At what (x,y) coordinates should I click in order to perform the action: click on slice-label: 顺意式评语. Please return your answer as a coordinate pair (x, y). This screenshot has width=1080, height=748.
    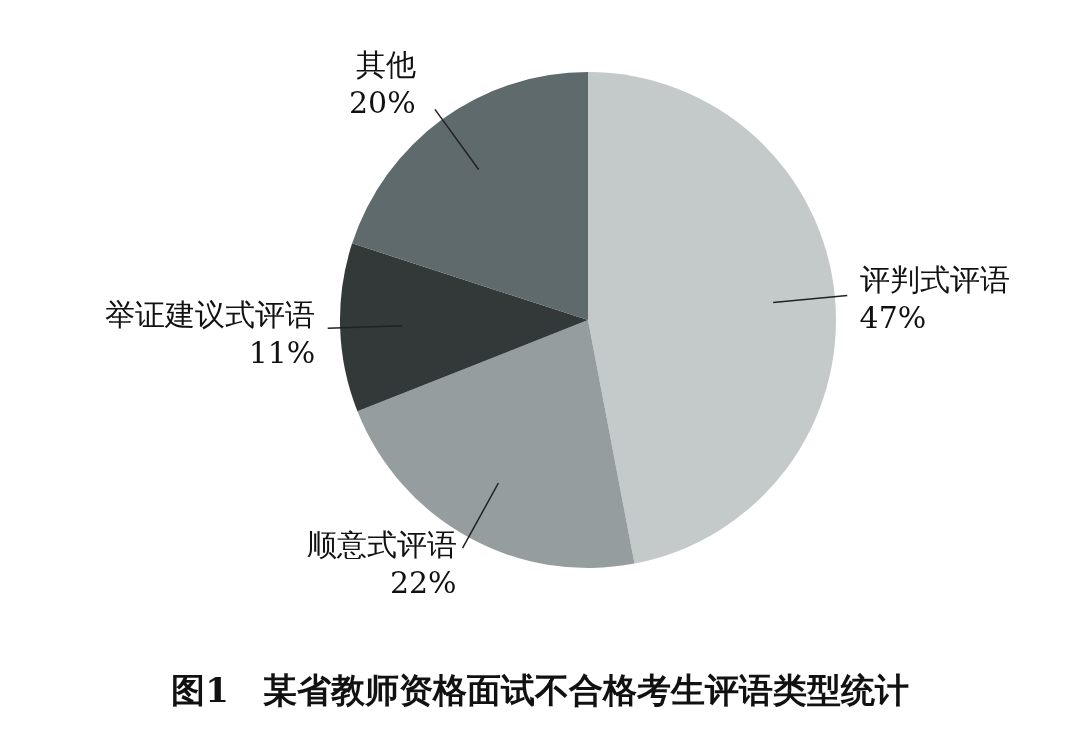
    Looking at the image, I should click on (381, 545).